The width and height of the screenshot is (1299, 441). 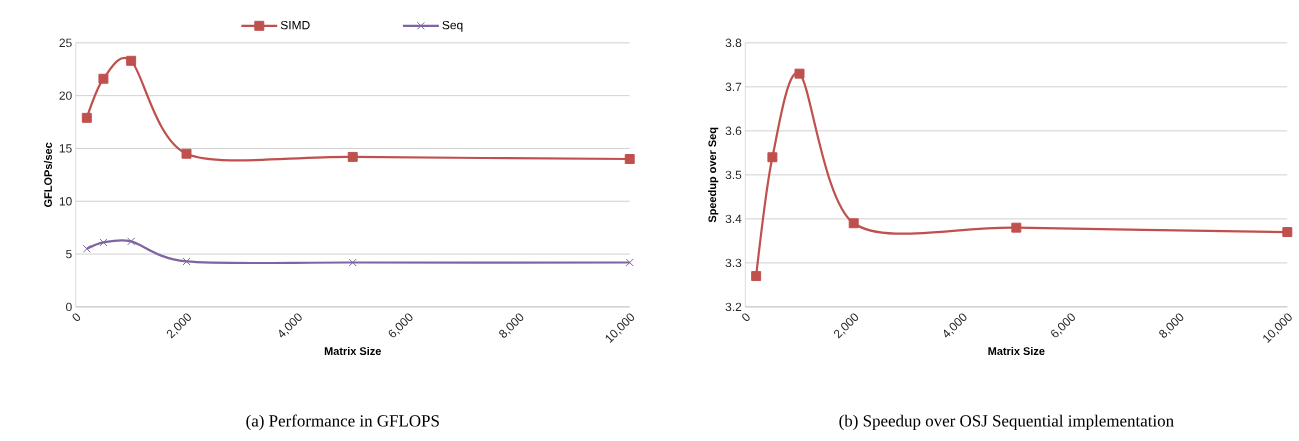 I want to click on y-tick-label: 20, so click(x=65, y=95).